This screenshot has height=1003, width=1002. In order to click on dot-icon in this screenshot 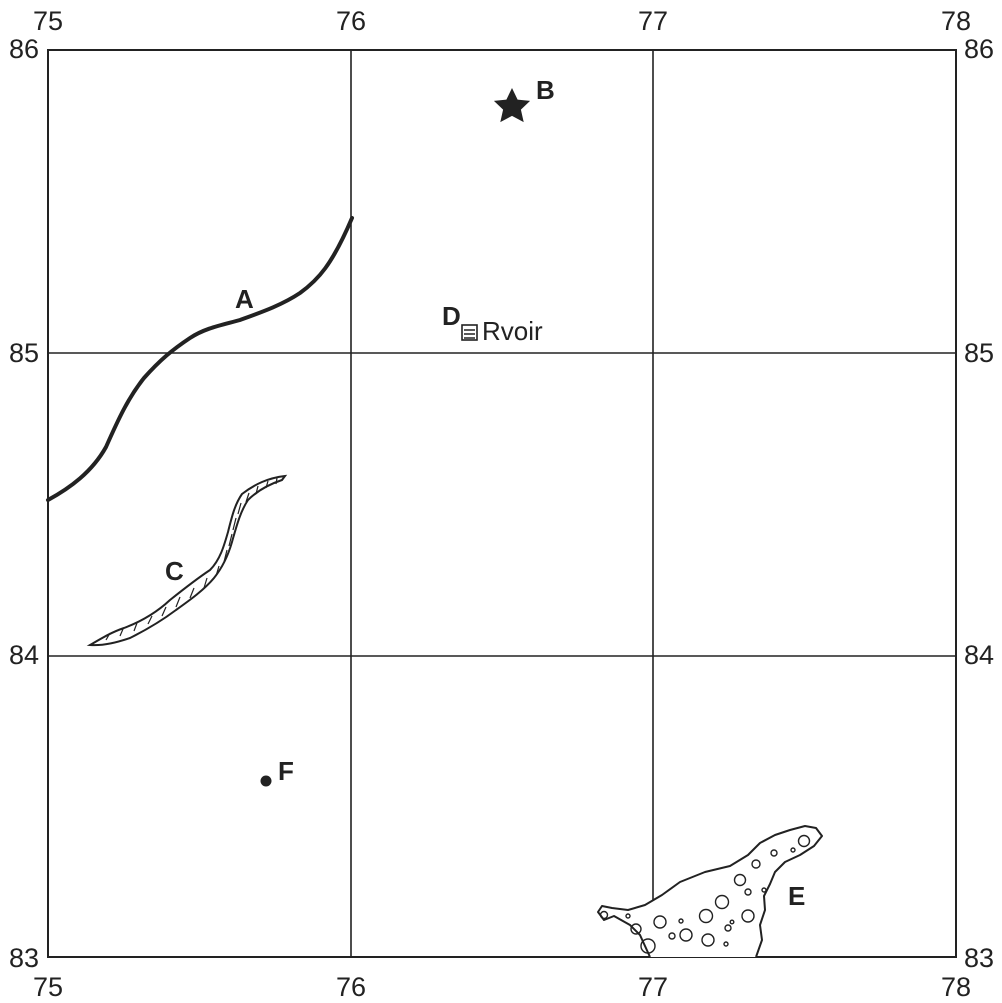, I will do `click(266, 781)`.